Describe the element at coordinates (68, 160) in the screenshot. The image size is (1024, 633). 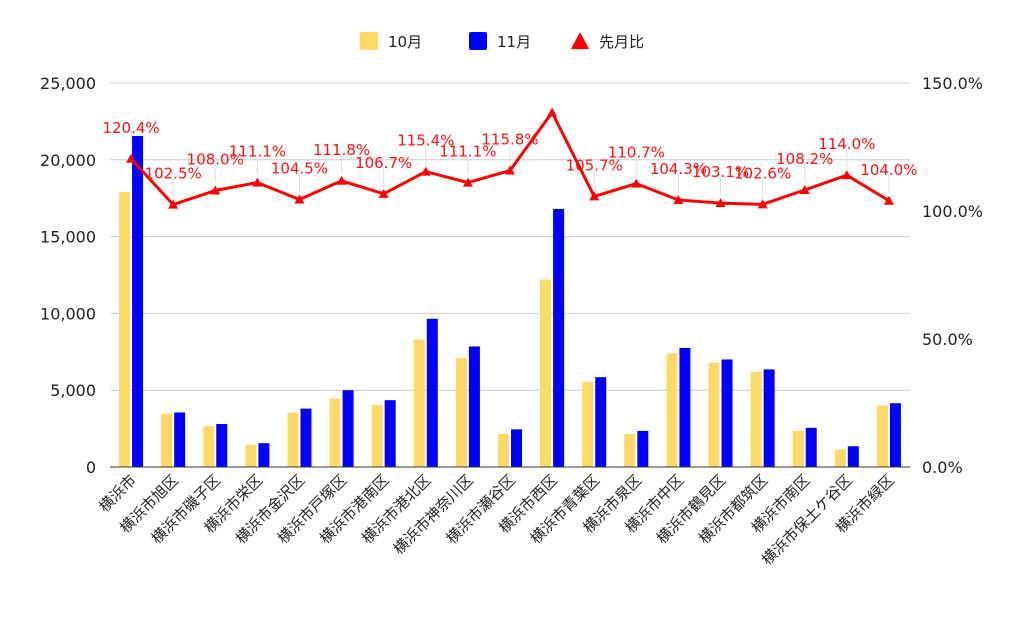
I see `left-tick-label: 20,000` at that location.